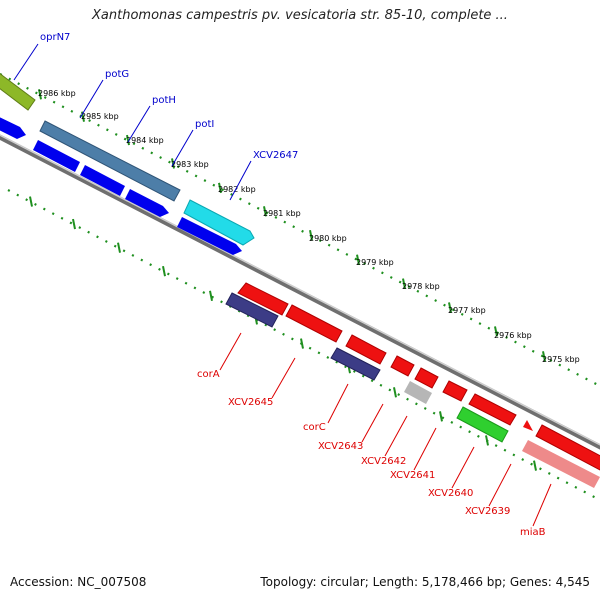 Image resolution: width=600 pixels, height=600 pixels. I want to click on cds-arrow-corC, so click(355, 364).